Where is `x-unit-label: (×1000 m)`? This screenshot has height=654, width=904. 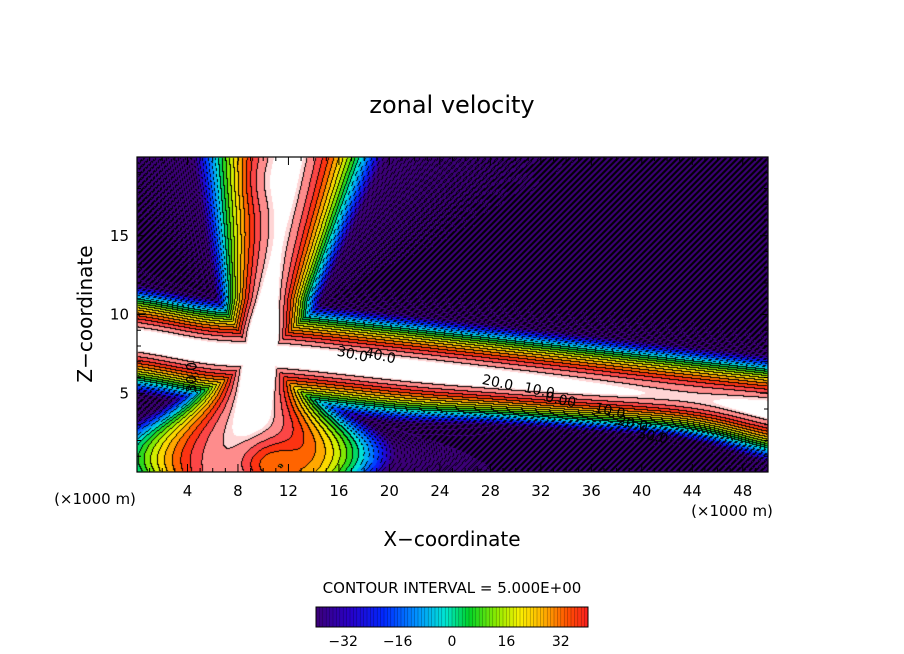
x-unit-label: (×1000 m) is located at coordinates (732, 511).